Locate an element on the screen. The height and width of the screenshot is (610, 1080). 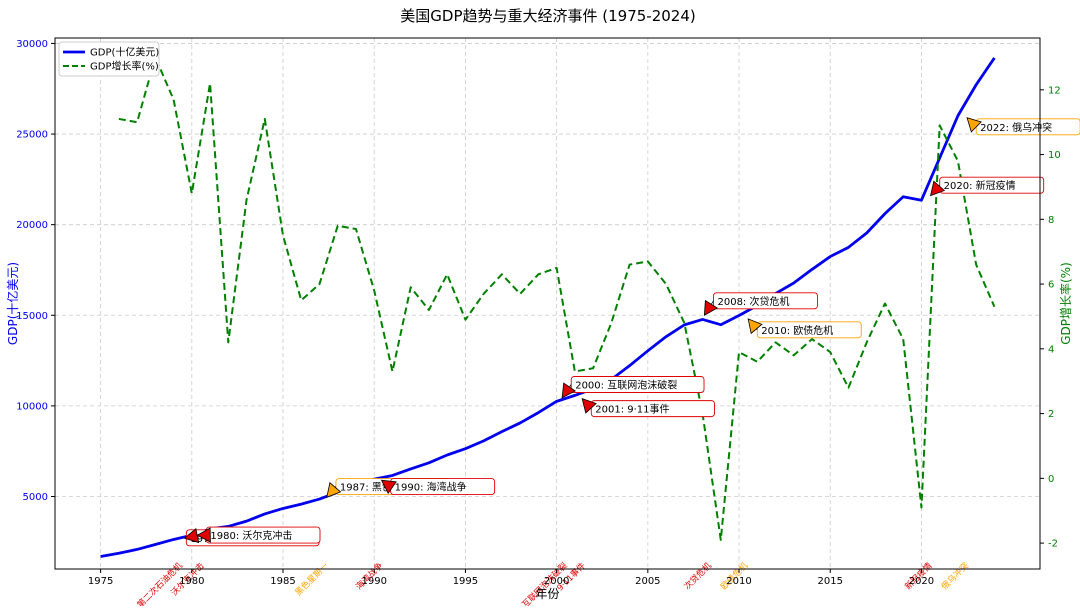
event-annotation: 2001: 9·11事件 is located at coordinates (648, 408).